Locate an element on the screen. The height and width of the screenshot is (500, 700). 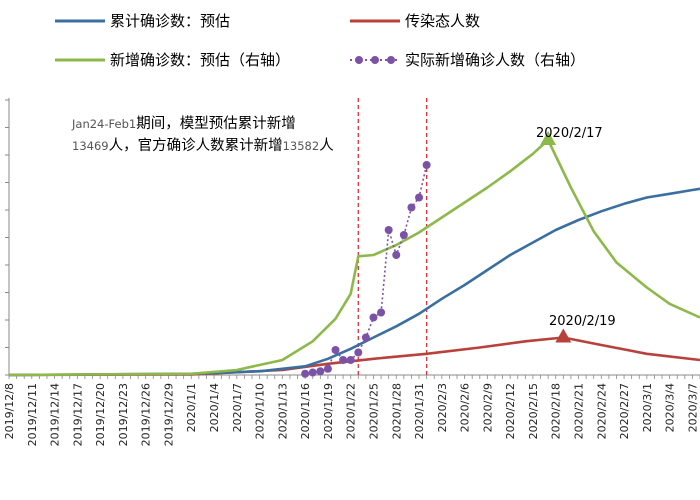
legend-label-new_actual: 实际新增确诊人数（右轴） is located at coordinates (495, 60).